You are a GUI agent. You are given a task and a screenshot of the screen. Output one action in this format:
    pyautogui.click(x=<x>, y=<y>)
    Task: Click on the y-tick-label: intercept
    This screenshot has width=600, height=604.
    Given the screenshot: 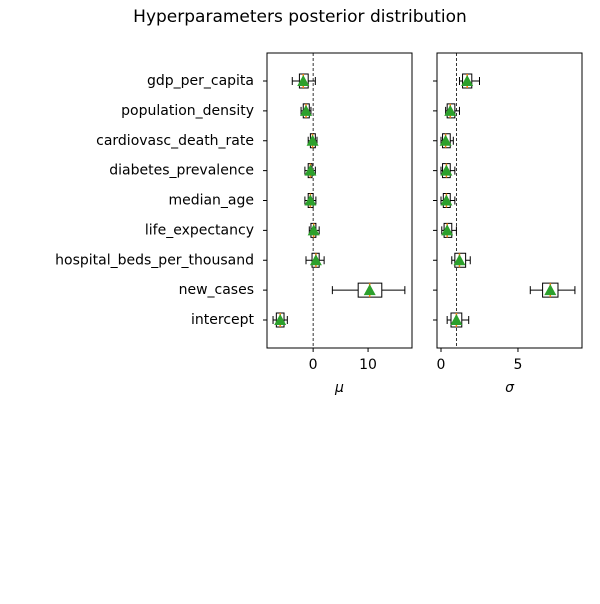 What is the action you would take?
    pyautogui.click(x=223, y=320)
    